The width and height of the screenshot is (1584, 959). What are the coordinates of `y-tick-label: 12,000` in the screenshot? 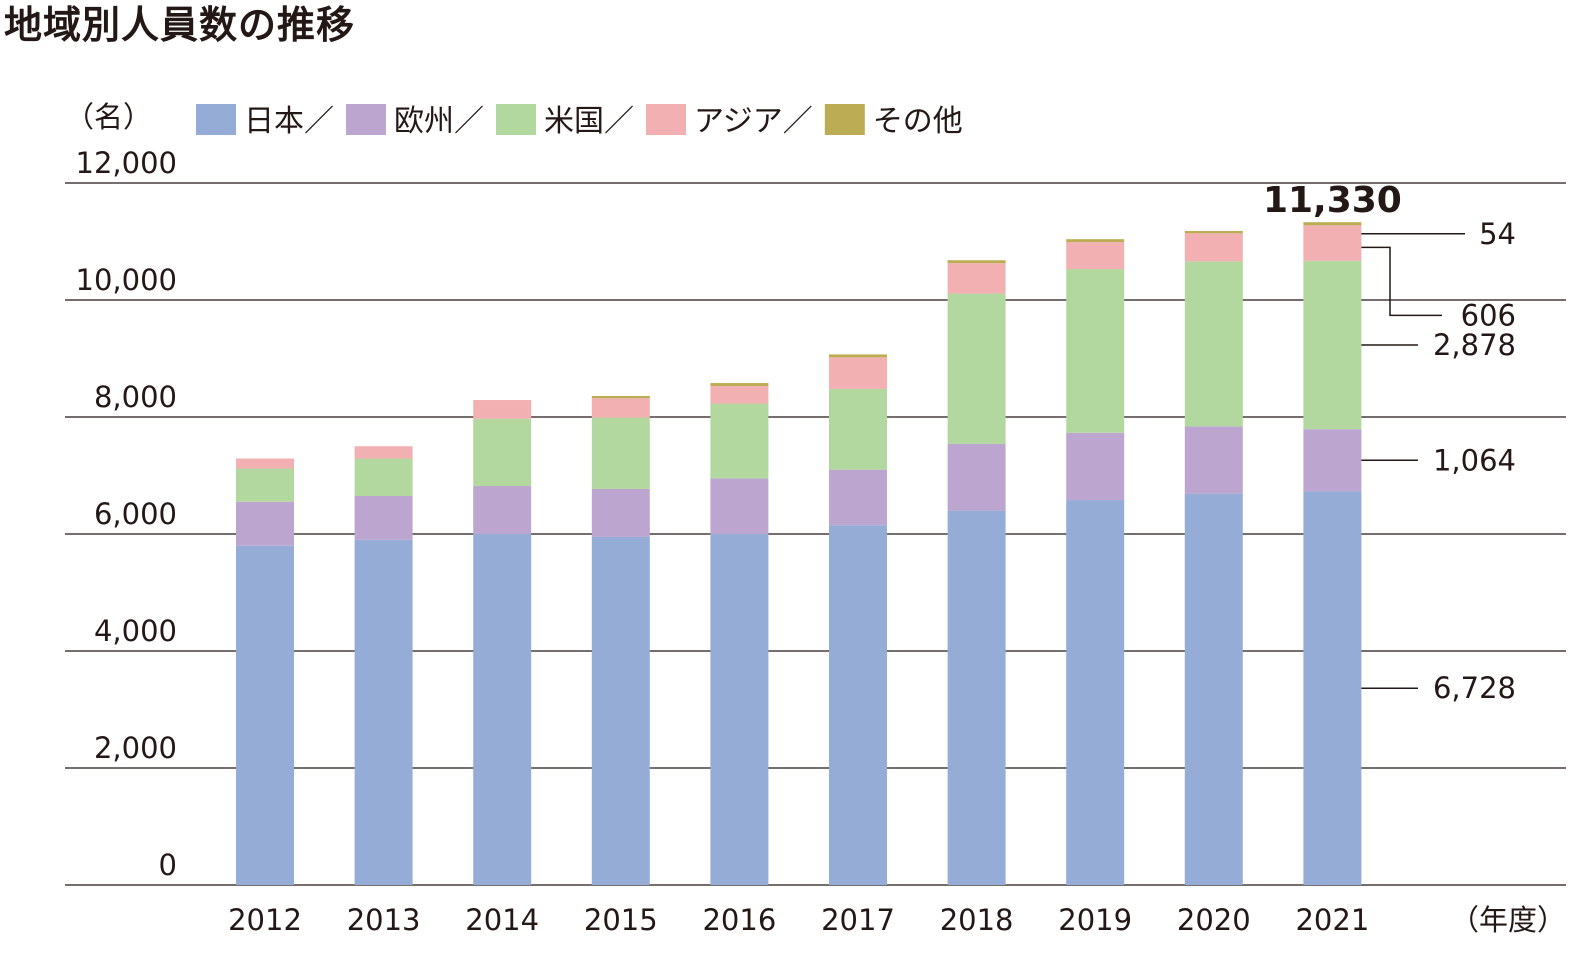 It's located at (126, 163).